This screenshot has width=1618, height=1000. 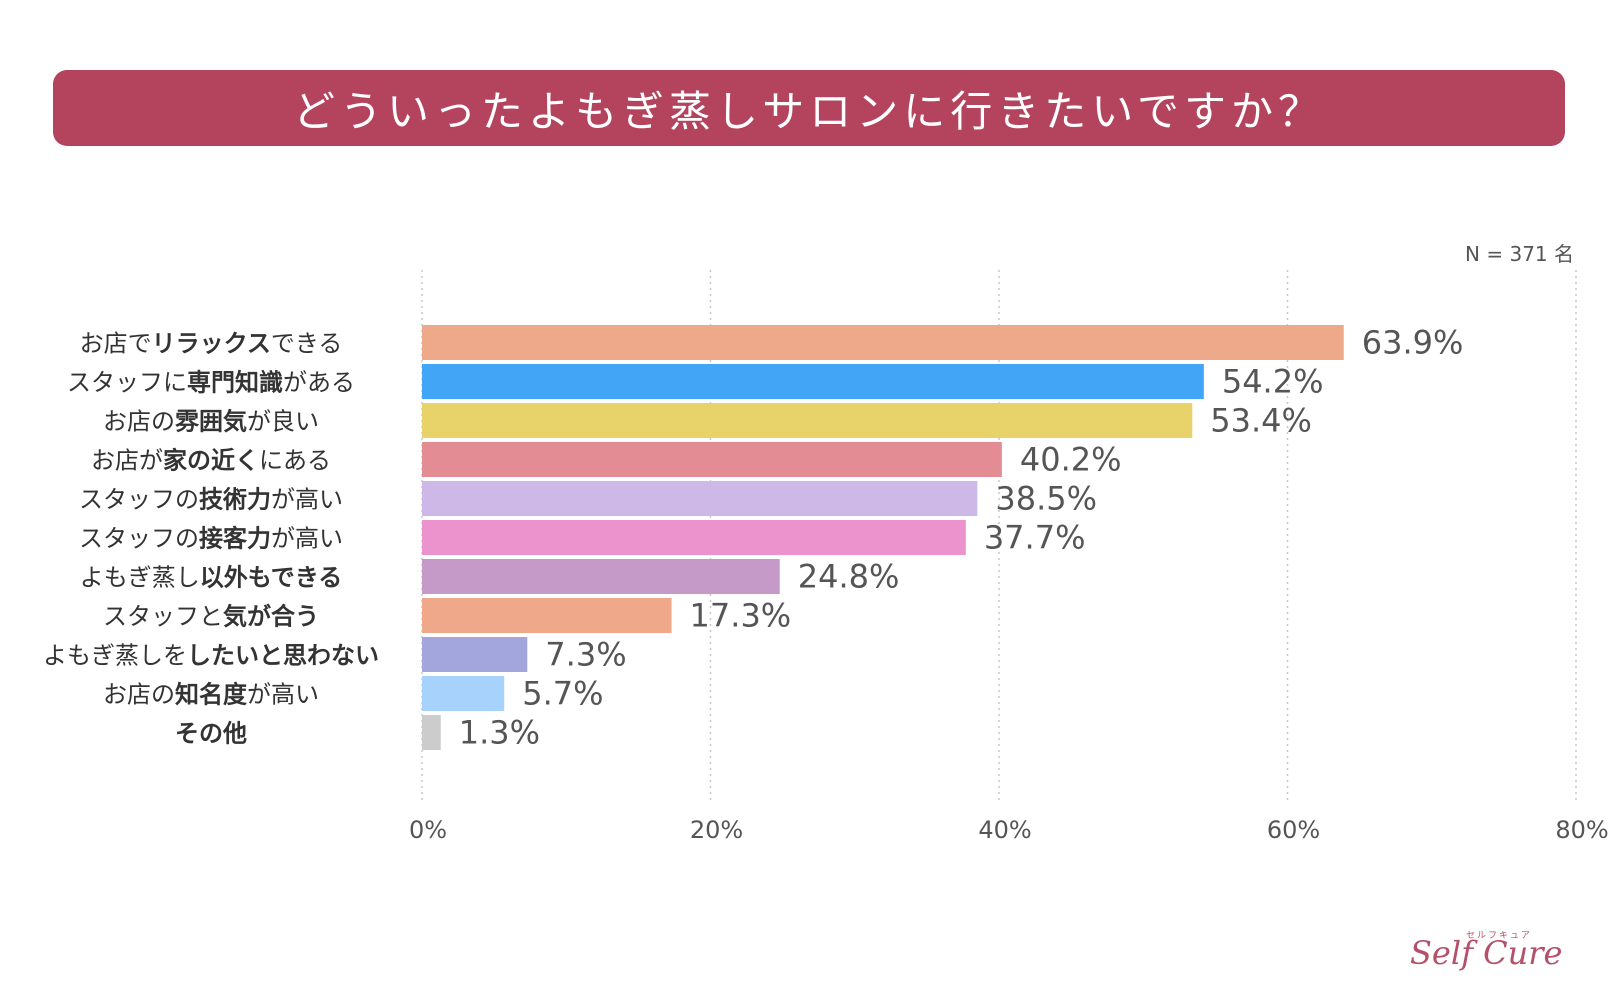 I want to click on category-label-part: リラックス, so click(x=211, y=344).